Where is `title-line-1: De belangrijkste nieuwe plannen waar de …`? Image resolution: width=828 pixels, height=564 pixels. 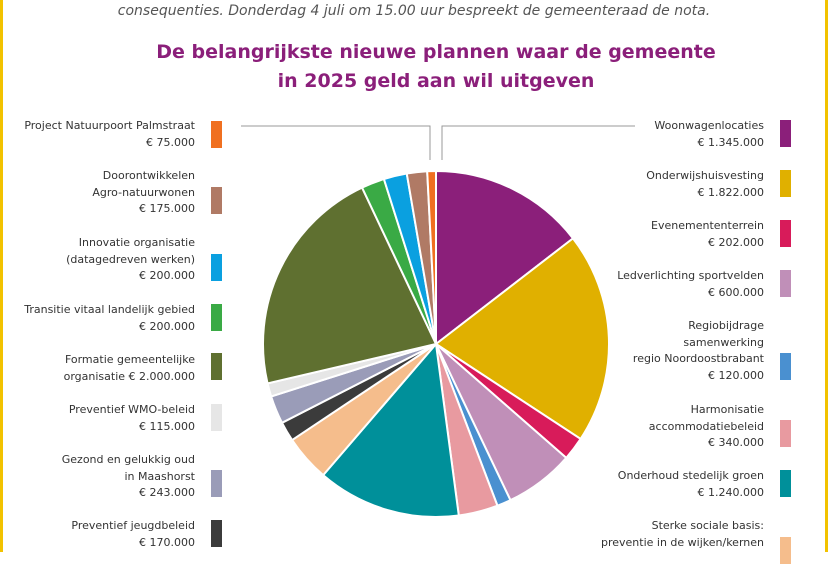
title-line-1: De belangrijkste nieuwe plannen waar de … is located at coordinates (436, 52).